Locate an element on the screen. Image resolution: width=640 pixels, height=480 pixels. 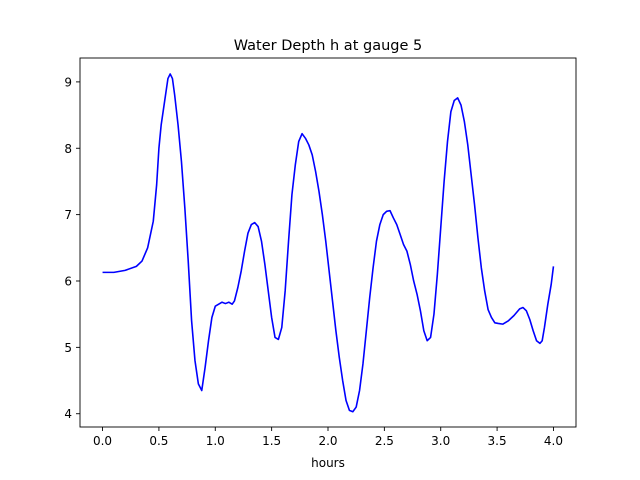
y-tick-label: 7 is located at coordinates (68, 215).